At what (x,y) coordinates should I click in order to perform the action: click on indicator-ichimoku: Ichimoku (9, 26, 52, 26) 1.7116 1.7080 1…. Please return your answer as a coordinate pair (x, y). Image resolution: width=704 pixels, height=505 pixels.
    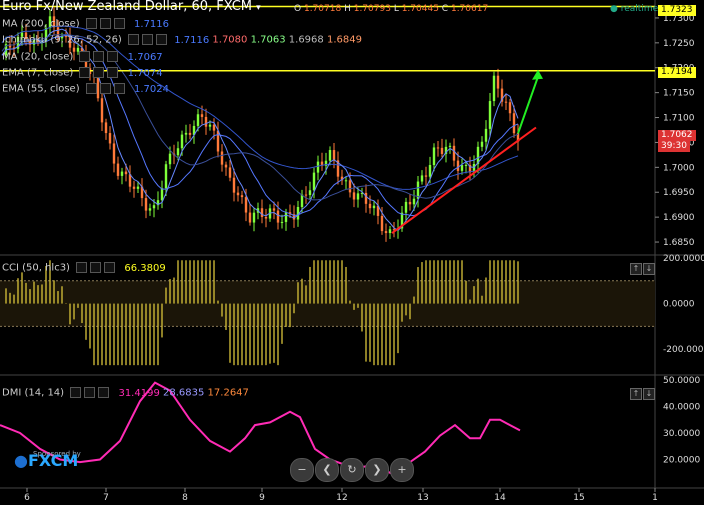
    Looking at the image, I should click on (182, 40).